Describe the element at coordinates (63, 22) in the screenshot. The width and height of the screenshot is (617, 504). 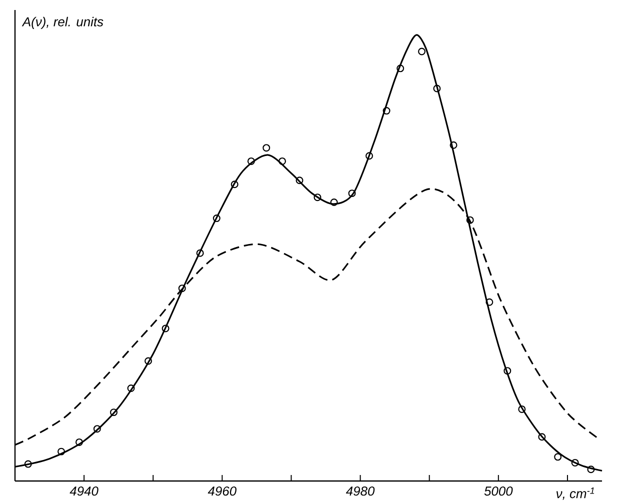
I see `y-axis-title: A(ν), rel. units` at that location.